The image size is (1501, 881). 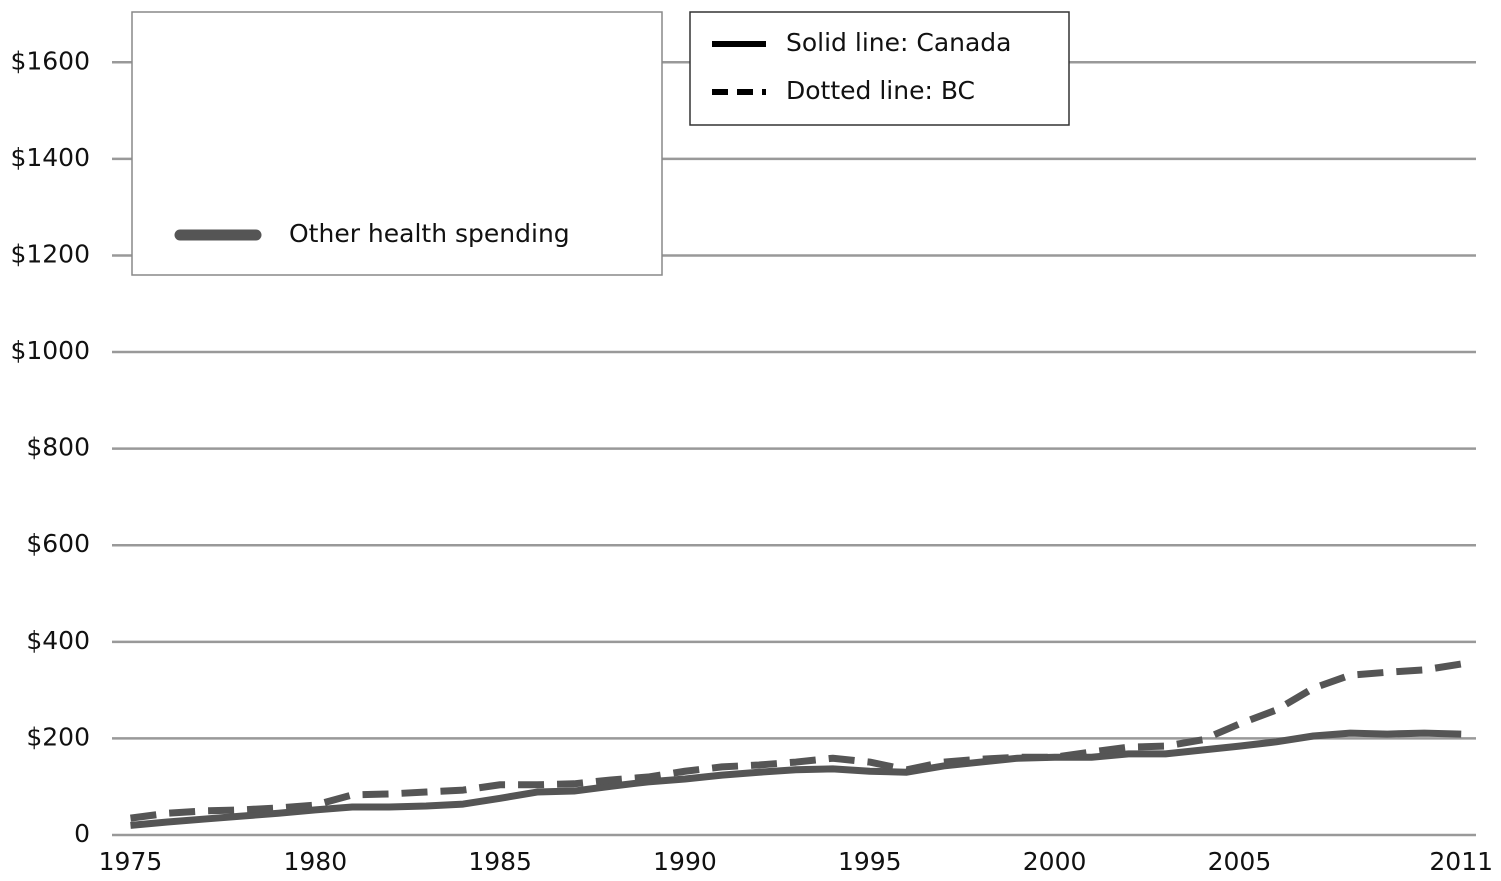 What do you see at coordinates (50, 60) in the screenshot?
I see `y-tick-label: $1600` at bounding box center [50, 60].